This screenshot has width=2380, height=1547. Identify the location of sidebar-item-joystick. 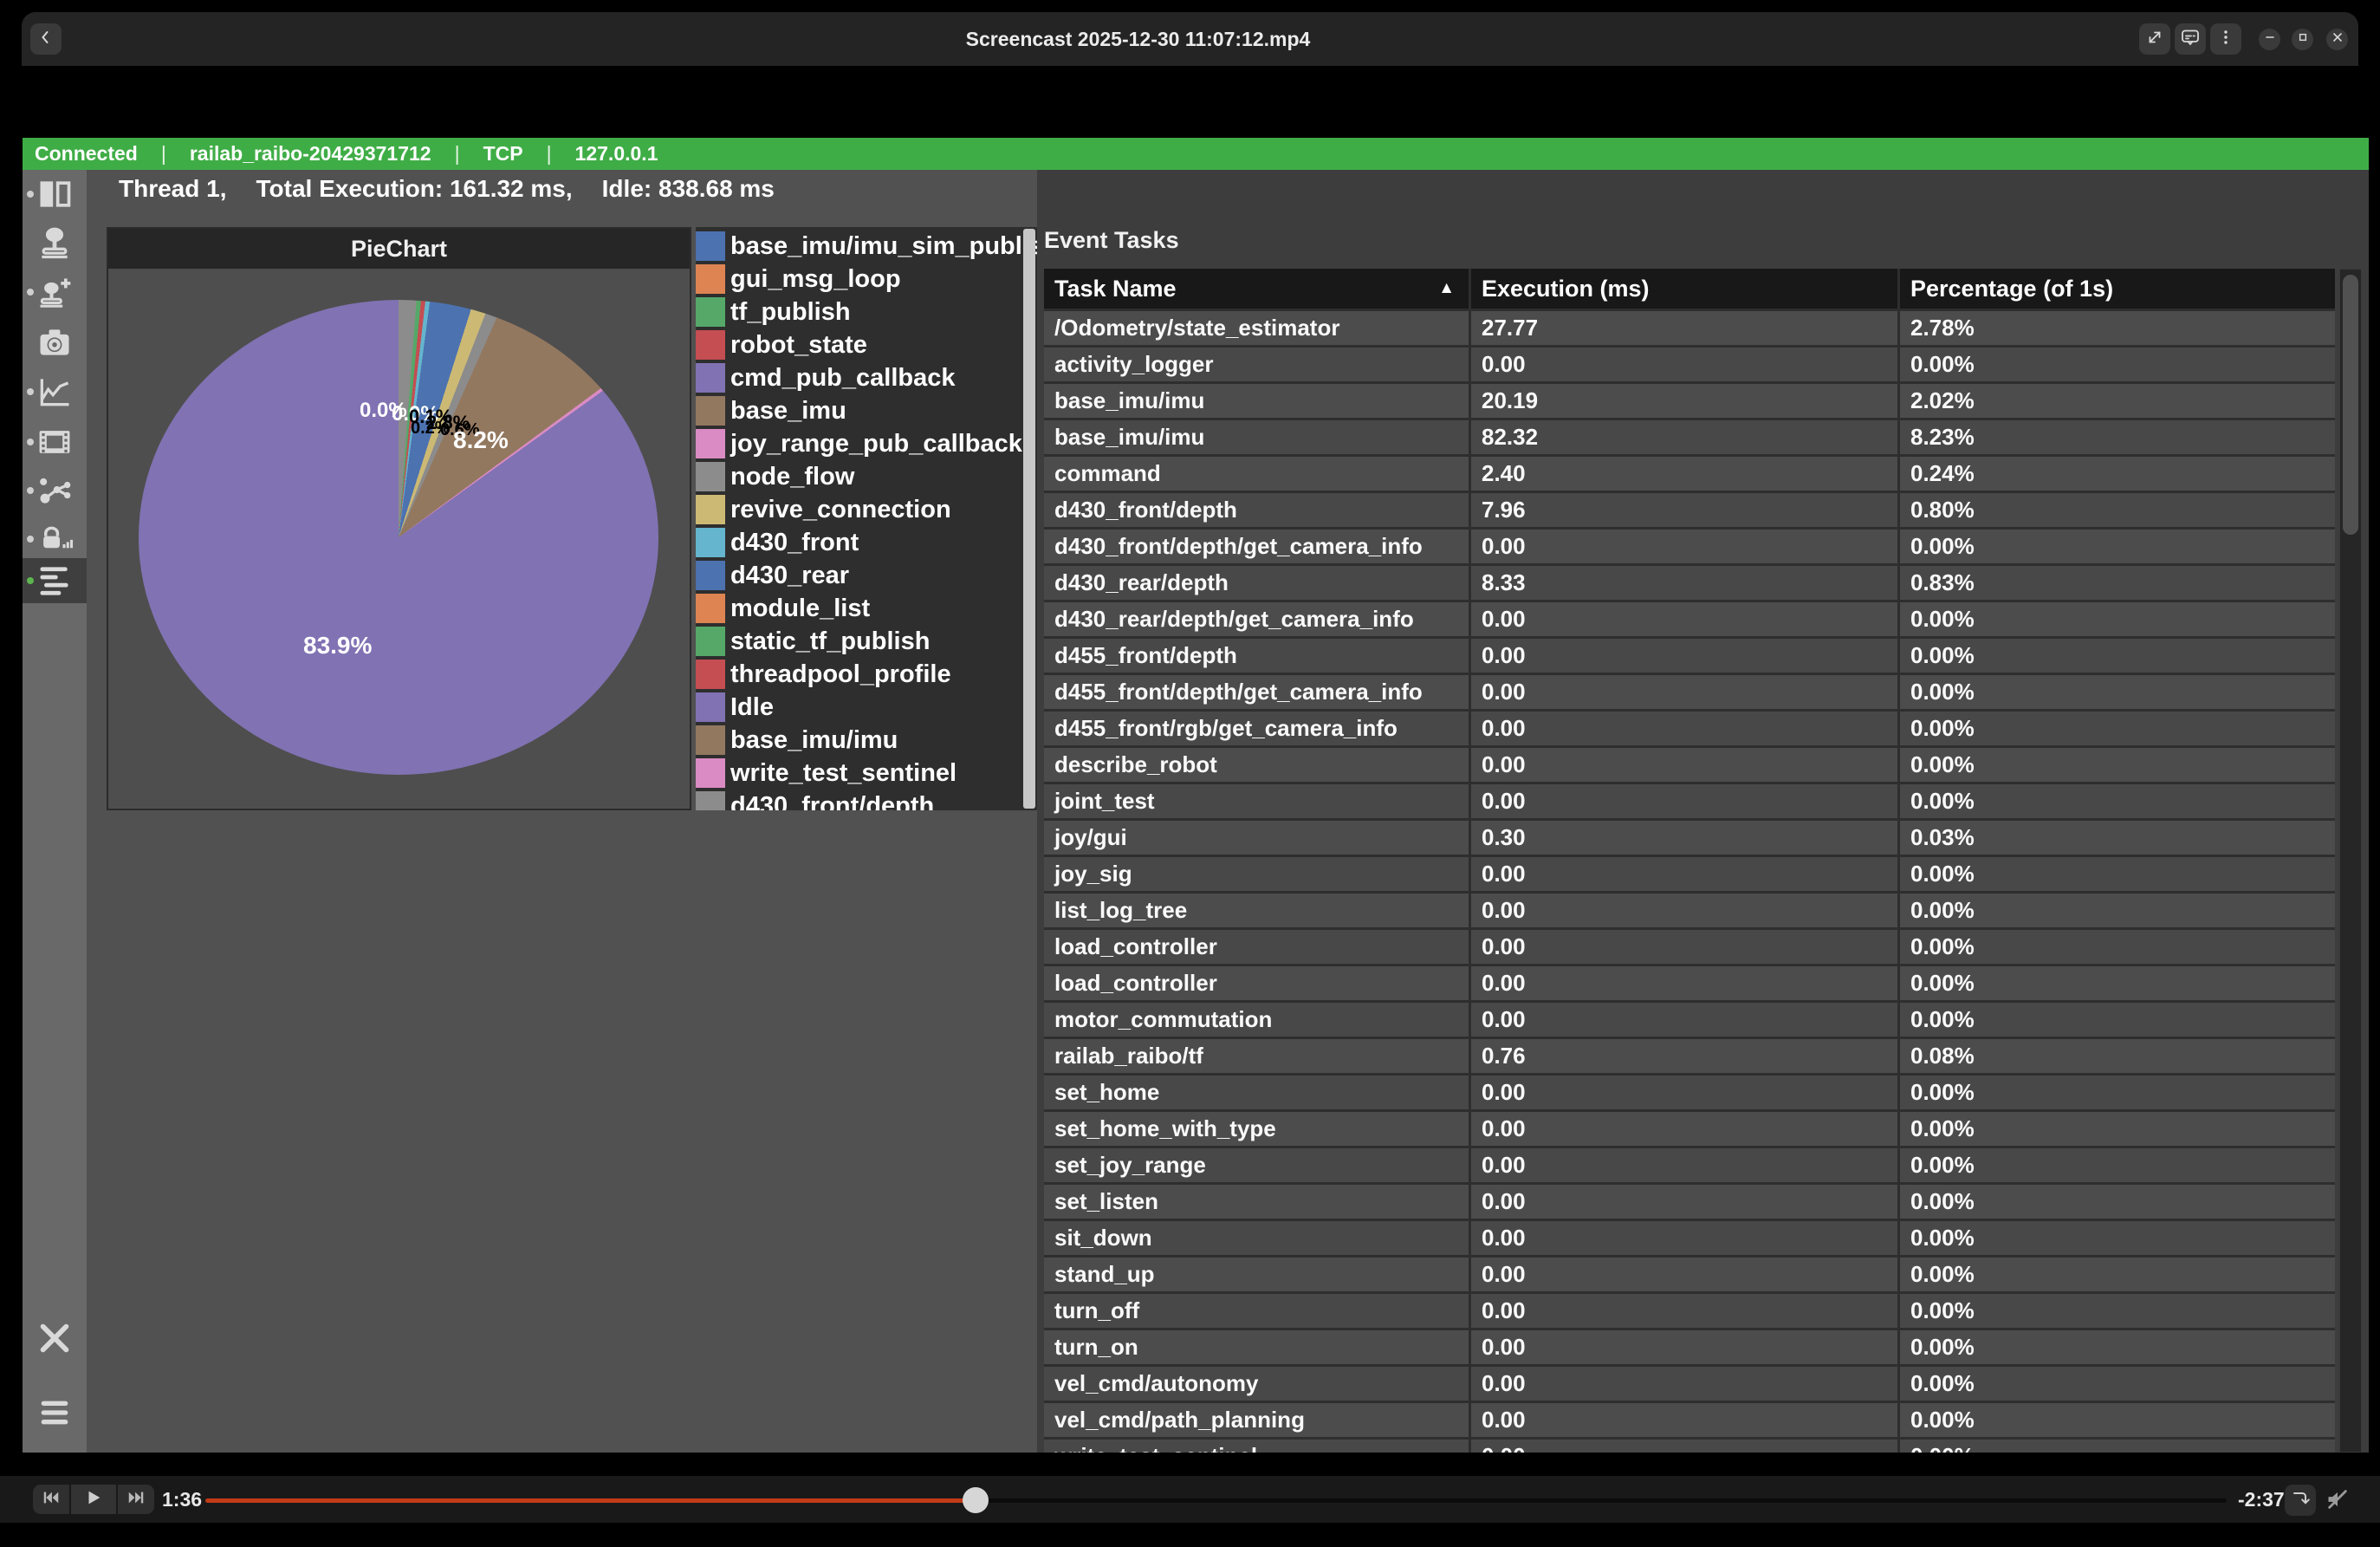
(55, 242).